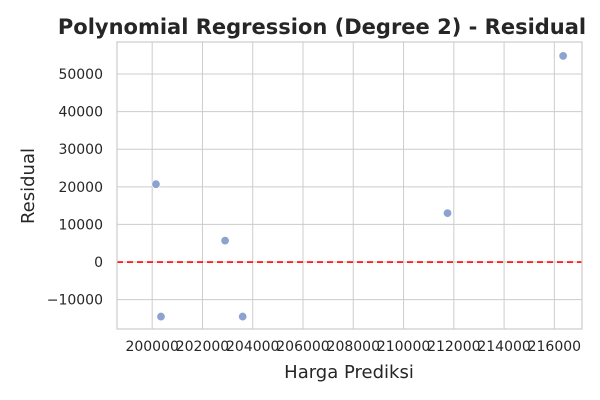  What do you see at coordinates (80, 188) in the screenshot?
I see `y-tick-label: 20000` at bounding box center [80, 188].